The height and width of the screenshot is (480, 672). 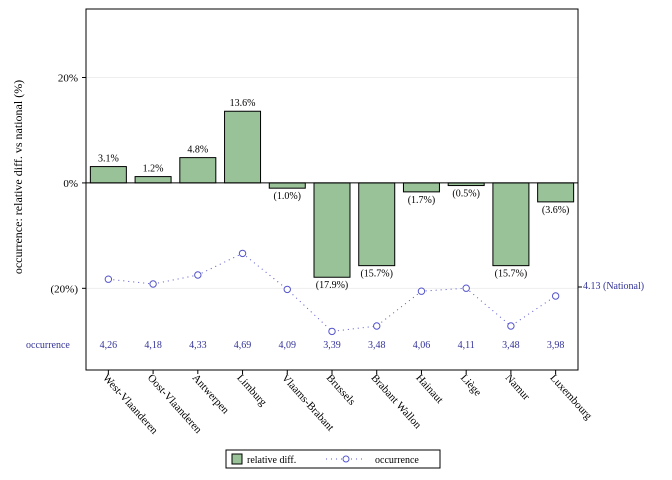 What do you see at coordinates (198, 345) in the screenshot?
I see `occurrence-value-label: 4,33` at bounding box center [198, 345].